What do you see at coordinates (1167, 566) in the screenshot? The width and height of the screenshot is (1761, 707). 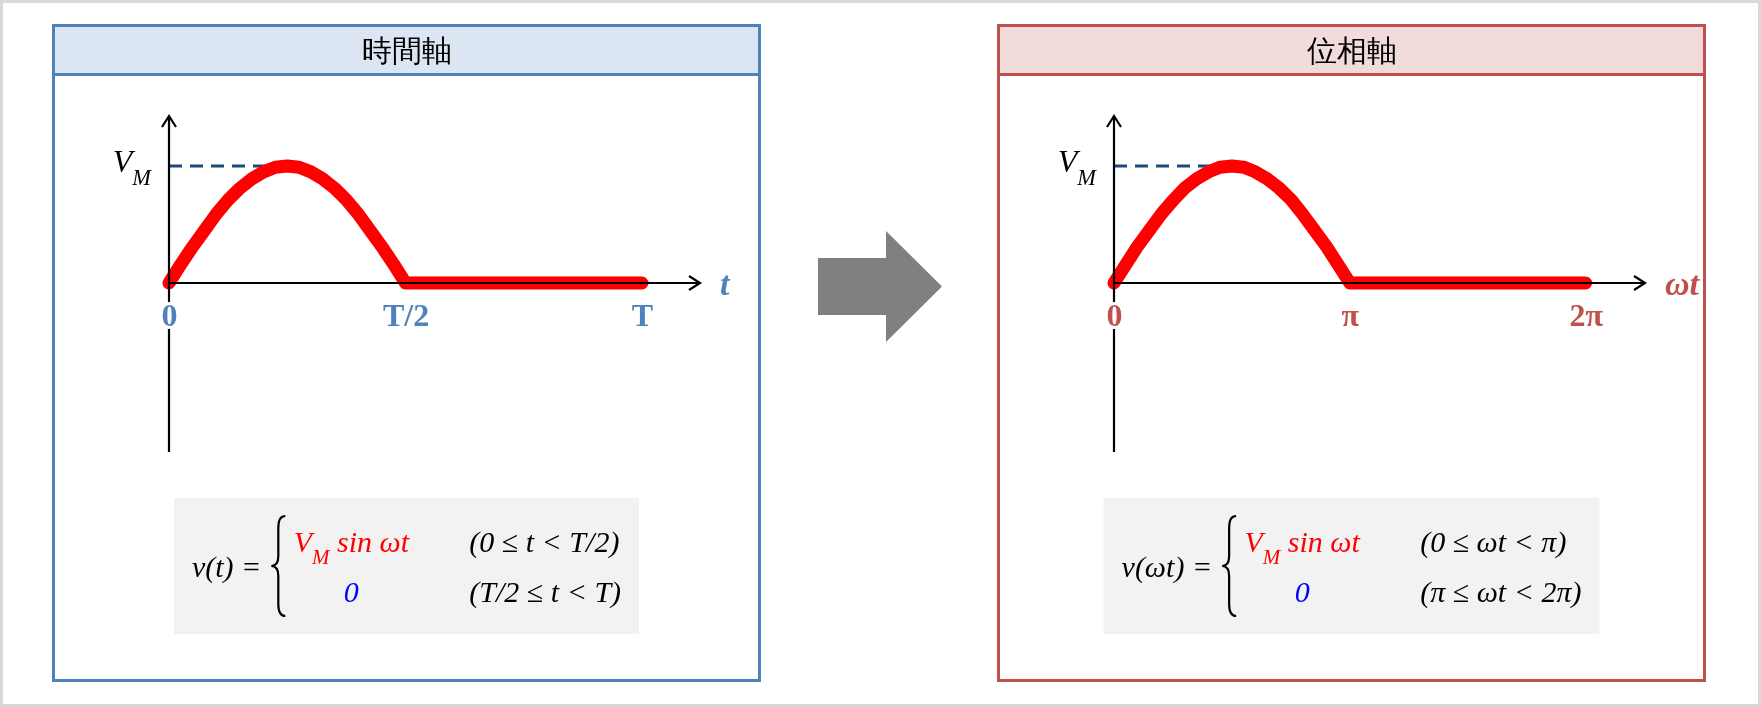 I see `text: v(ωt) =` at bounding box center [1167, 566].